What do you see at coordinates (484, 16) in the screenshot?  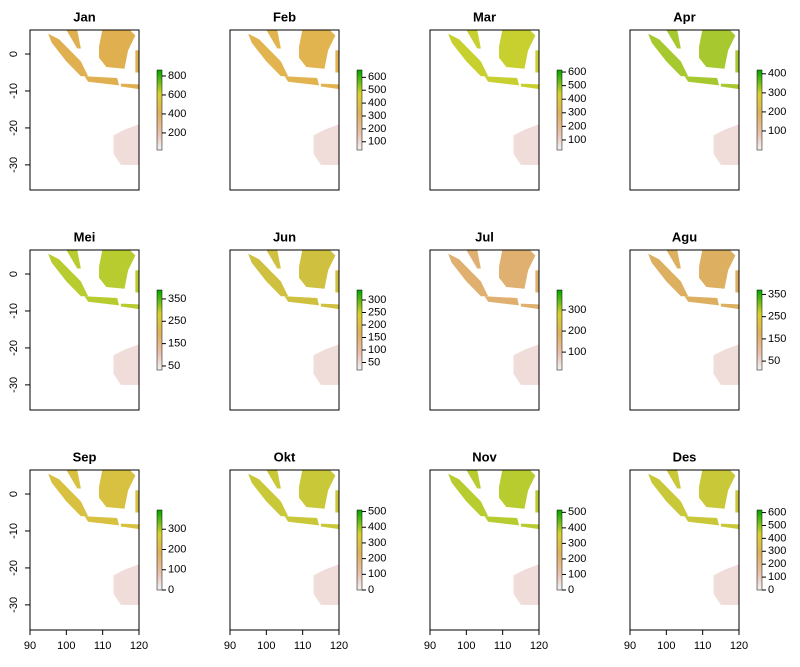 I see `panel-title: Mar` at bounding box center [484, 16].